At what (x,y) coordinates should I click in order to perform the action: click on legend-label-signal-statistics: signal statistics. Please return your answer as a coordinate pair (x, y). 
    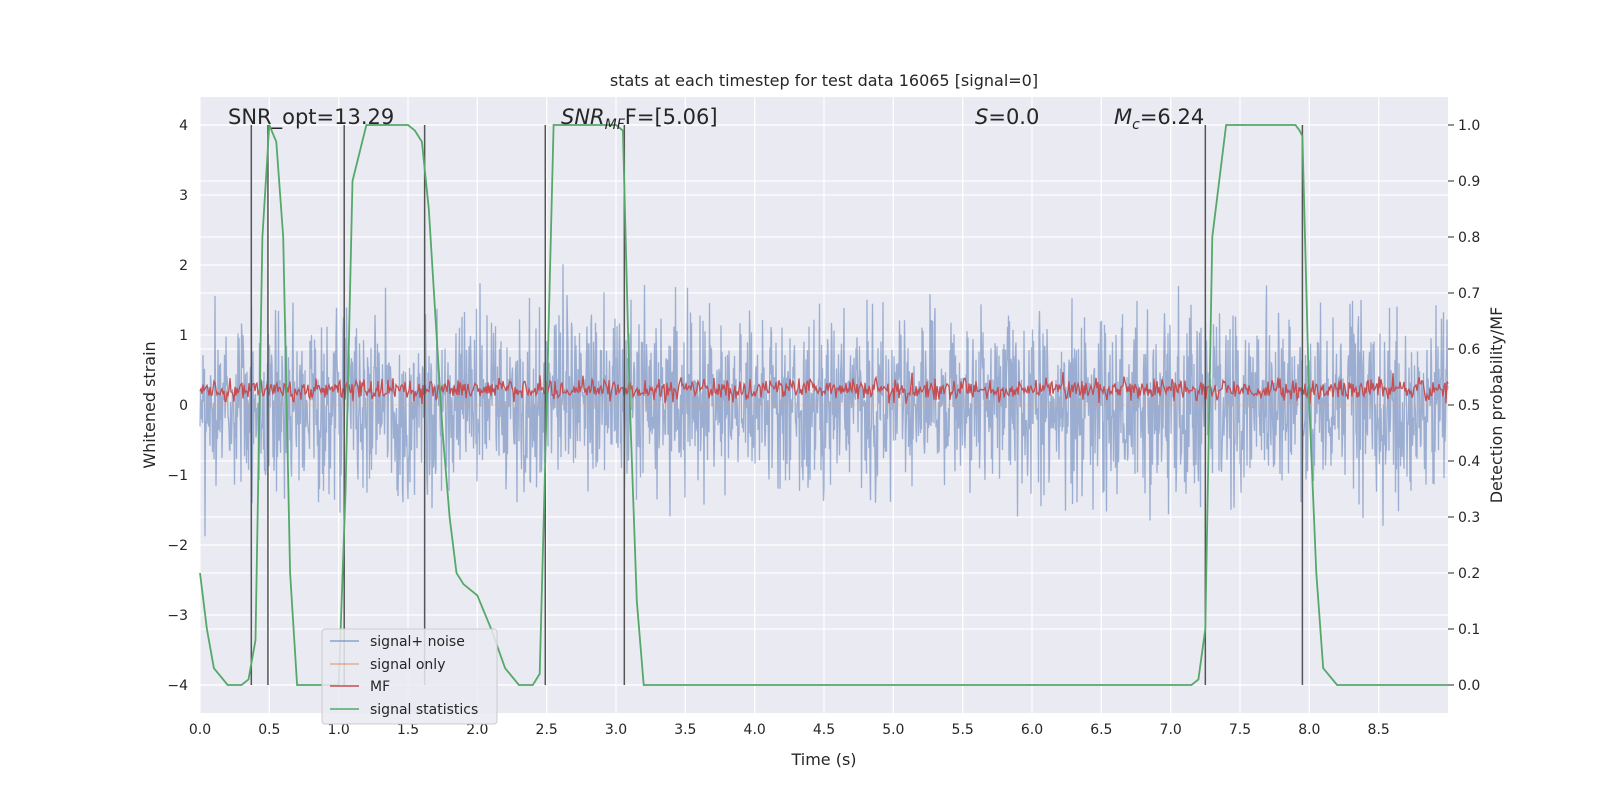
    Looking at the image, I should click on (424, 710).